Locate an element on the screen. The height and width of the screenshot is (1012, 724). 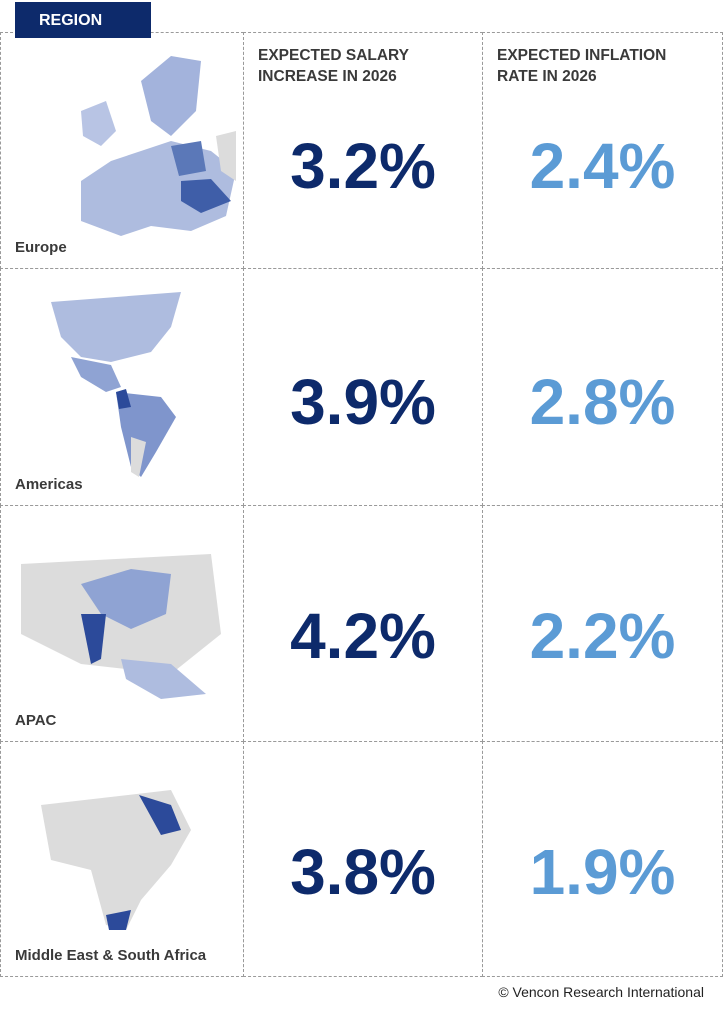
inflation-cell: 2.2% is located at coordinates (602, 623).